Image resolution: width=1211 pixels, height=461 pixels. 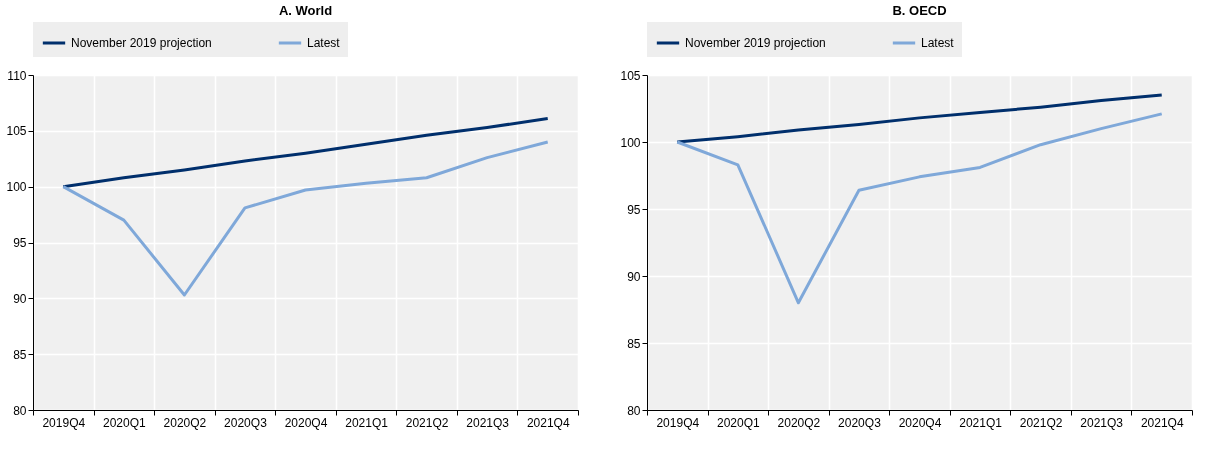 What do you see at coordinates (17, 75) in the screenshot?
I see `y-tick-label: 110` at bounding box center [17, 75].